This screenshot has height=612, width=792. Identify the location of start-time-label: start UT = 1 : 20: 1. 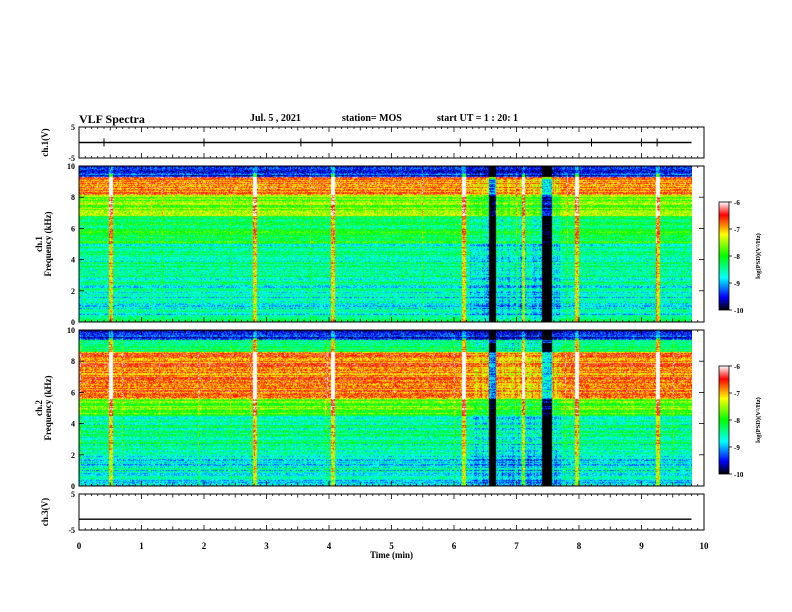
(478, 118).